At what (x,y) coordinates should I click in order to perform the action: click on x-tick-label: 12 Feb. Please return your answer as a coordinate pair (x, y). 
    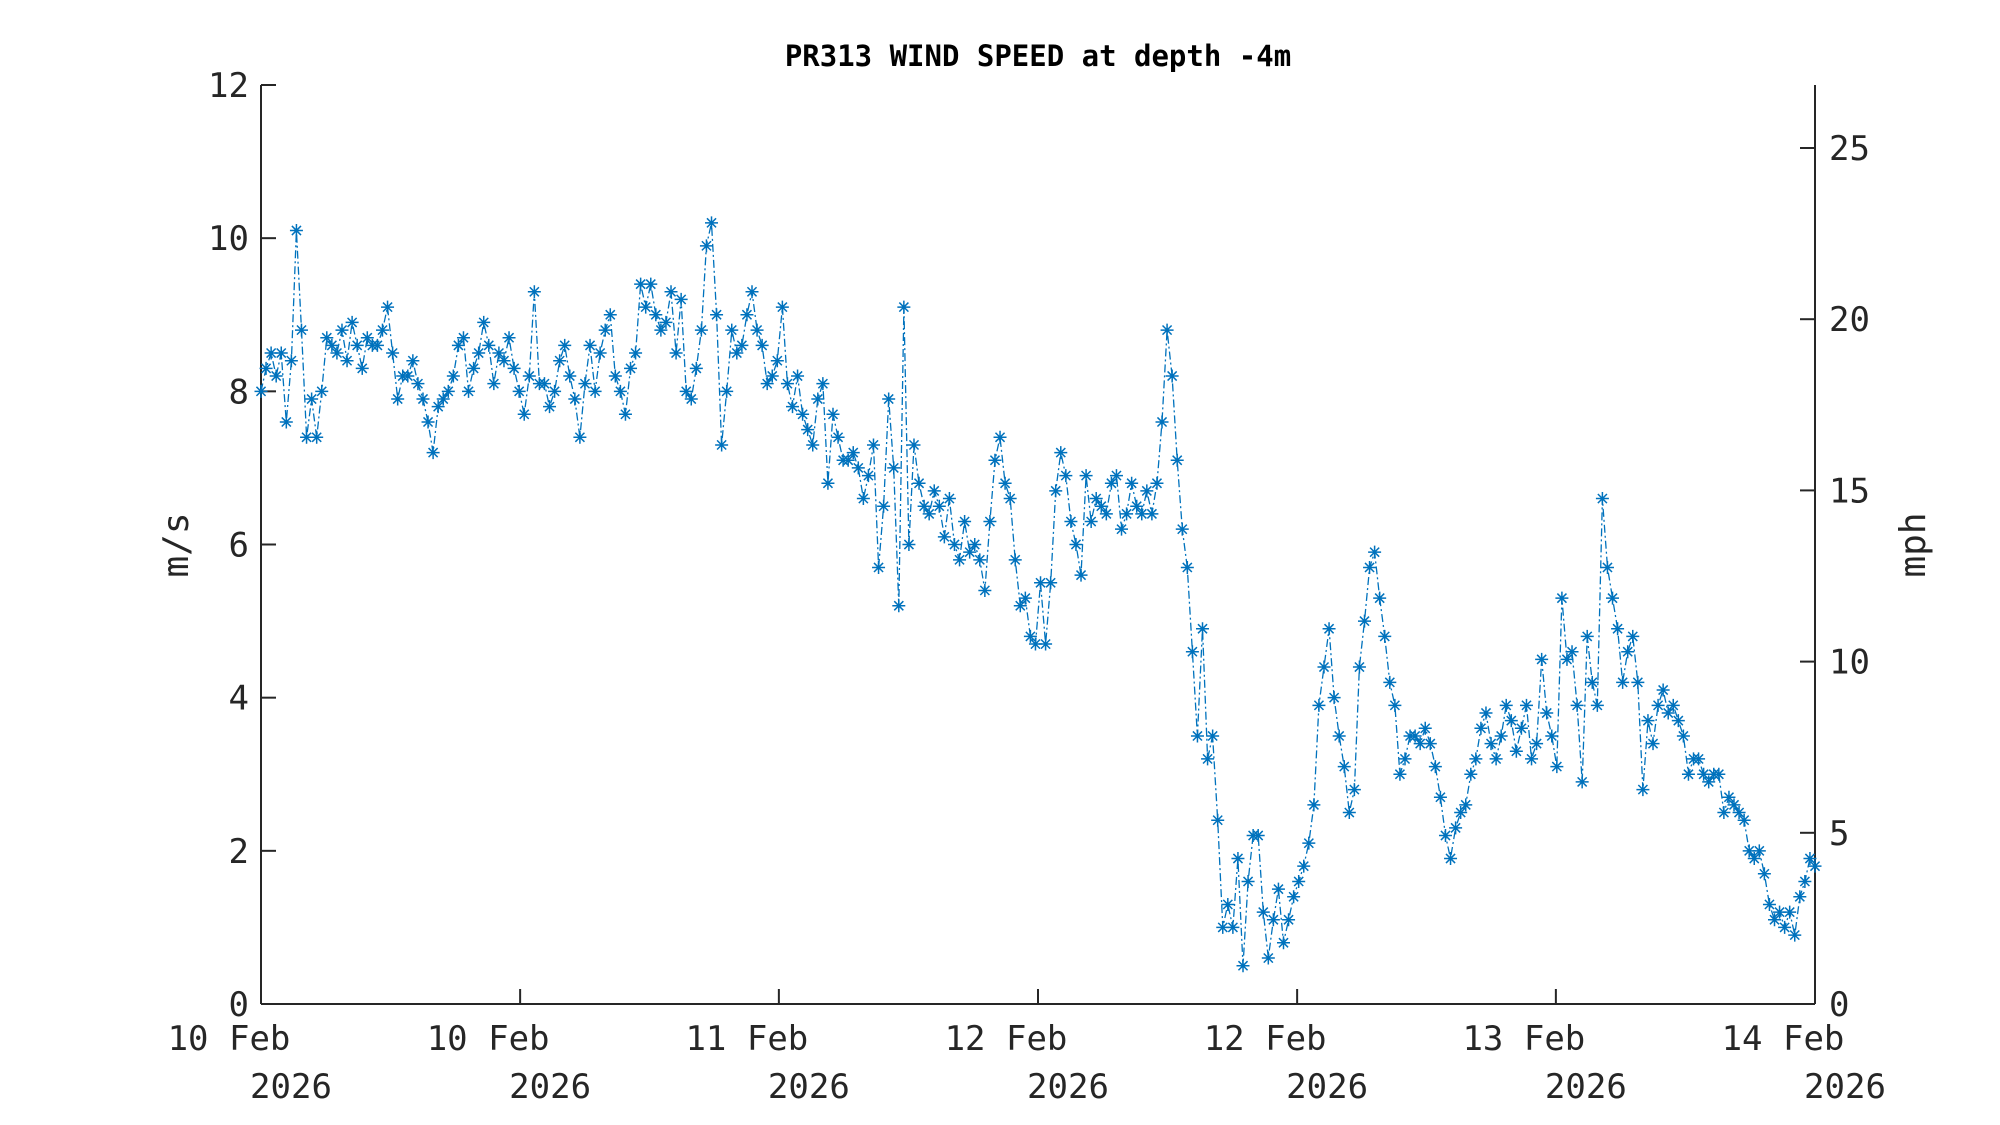
    Looking at the image, I should click on (1265, 1039).